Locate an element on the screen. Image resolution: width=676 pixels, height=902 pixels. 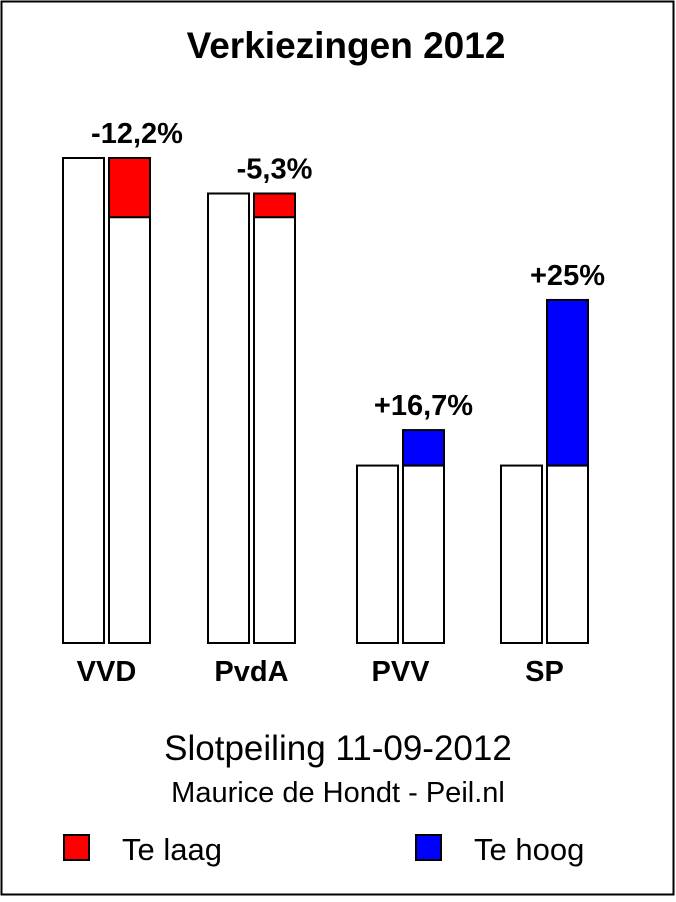
bar-vvd-correction is located at coordinates (129, 188).